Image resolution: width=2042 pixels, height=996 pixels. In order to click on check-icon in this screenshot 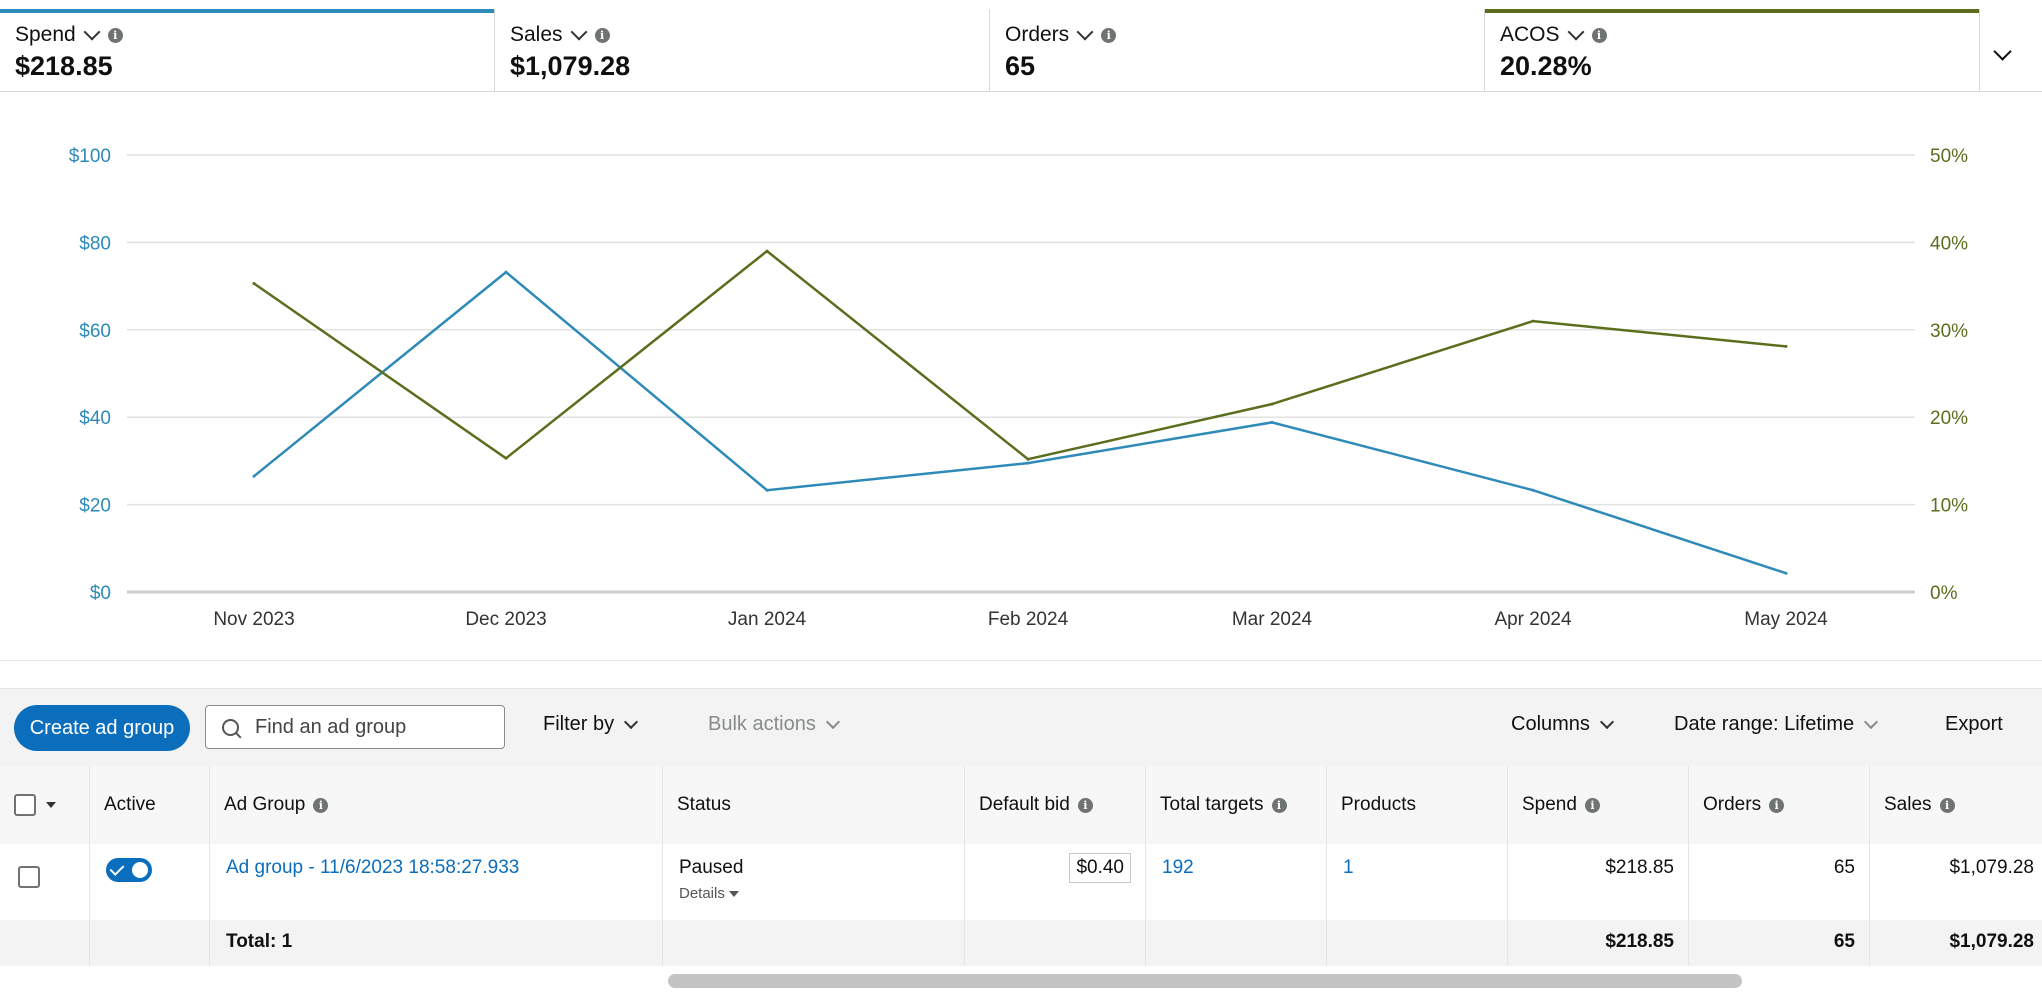, I will do `click(117, 868)`.